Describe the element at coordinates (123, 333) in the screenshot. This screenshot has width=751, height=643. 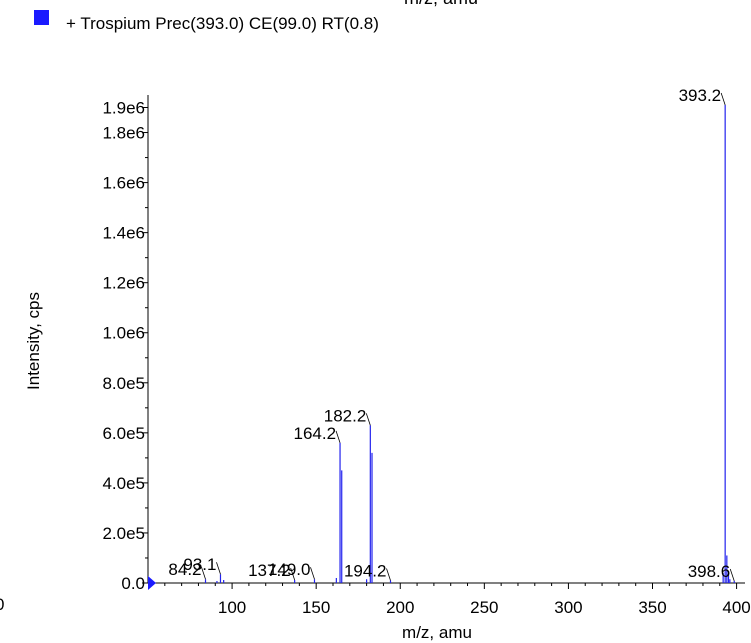
I see `y-tick-label: 1.0e6` at that location.